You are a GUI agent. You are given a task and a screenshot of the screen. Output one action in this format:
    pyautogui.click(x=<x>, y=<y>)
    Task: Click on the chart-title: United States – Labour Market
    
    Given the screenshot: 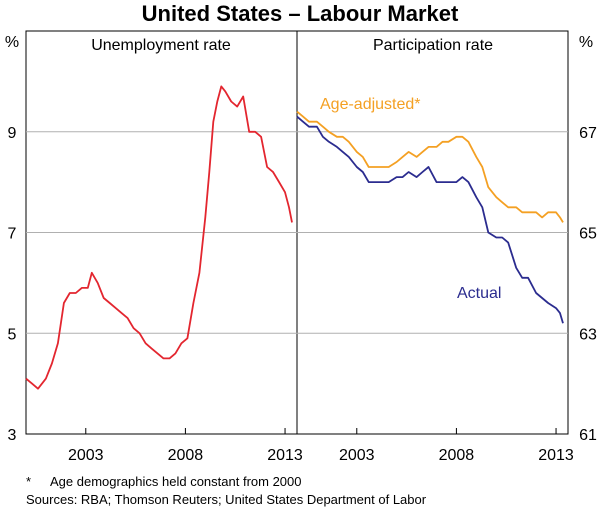 What is the action you would take?
    pyautogui.click(x=300, y=13)
    